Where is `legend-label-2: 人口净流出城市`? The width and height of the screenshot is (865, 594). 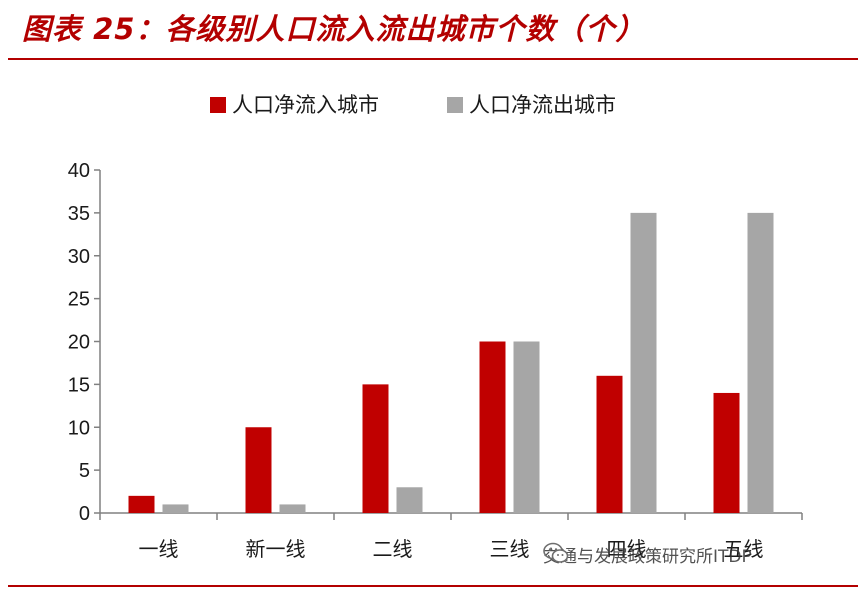
legend-label-2: 人口净流出城市 is located at coordinates (542, 105).